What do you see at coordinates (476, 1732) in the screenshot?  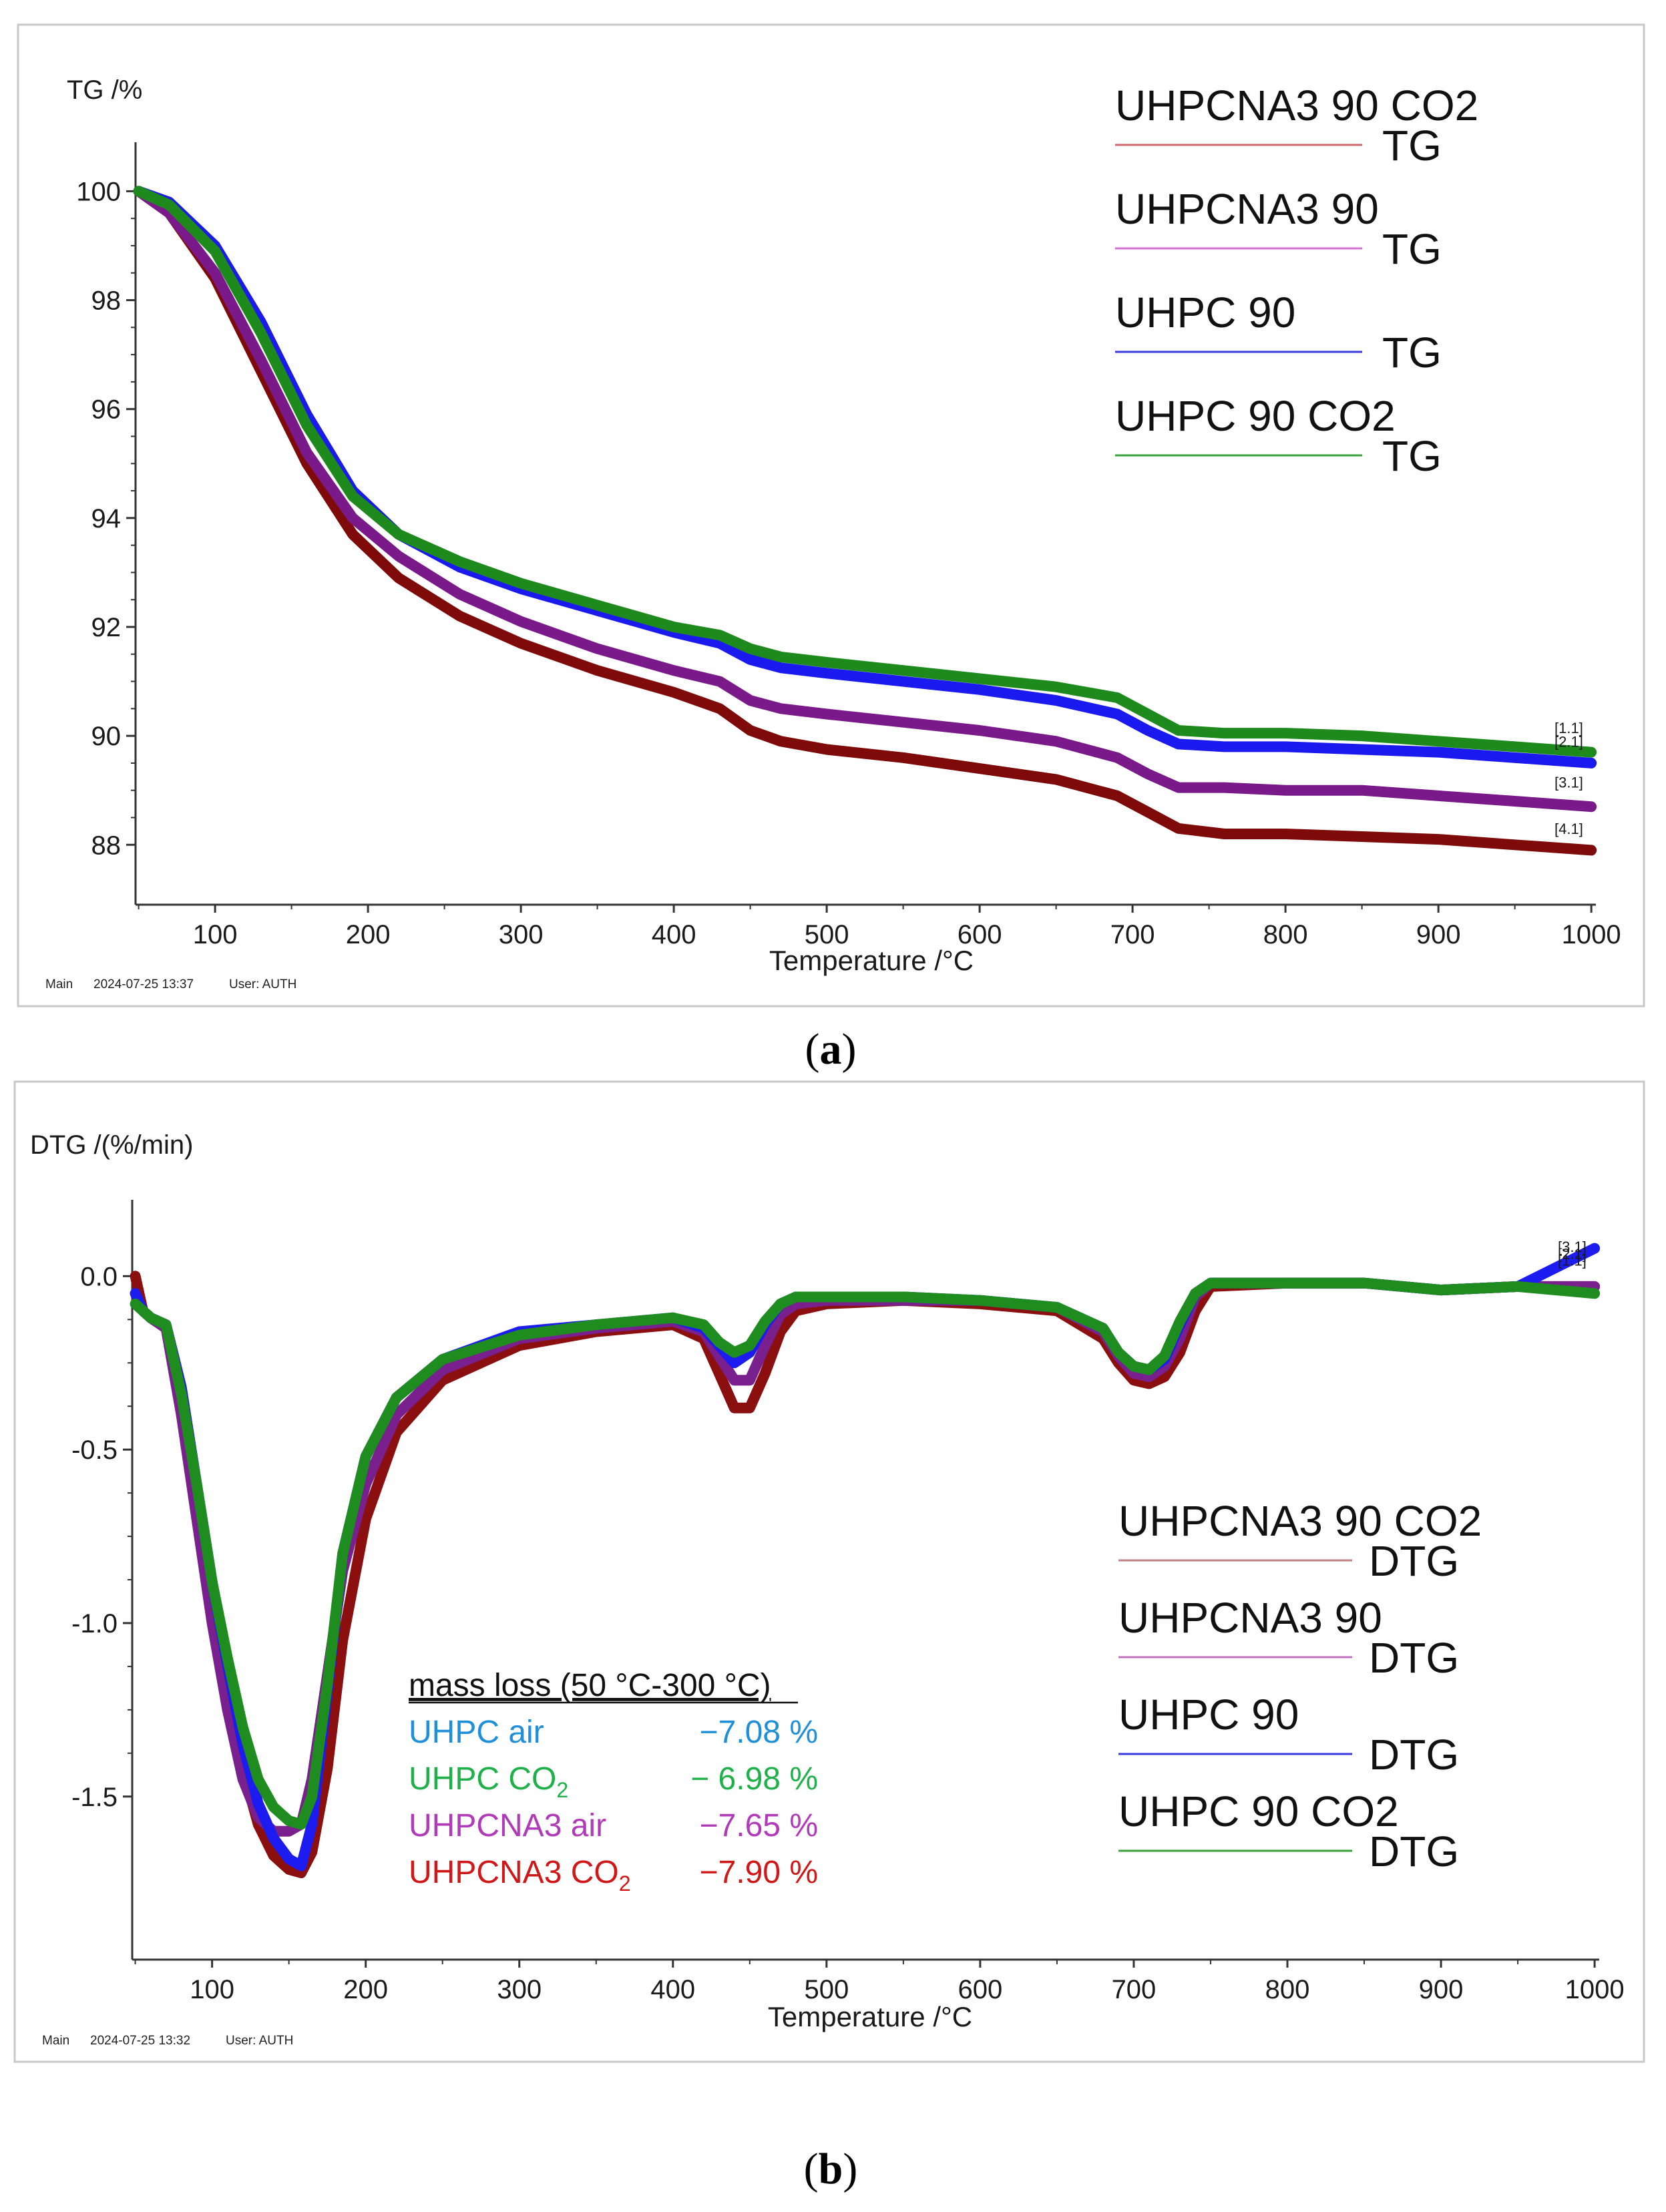 I see `mass-loss-row-label: UHPC air` at bounding box center [476, 1732].